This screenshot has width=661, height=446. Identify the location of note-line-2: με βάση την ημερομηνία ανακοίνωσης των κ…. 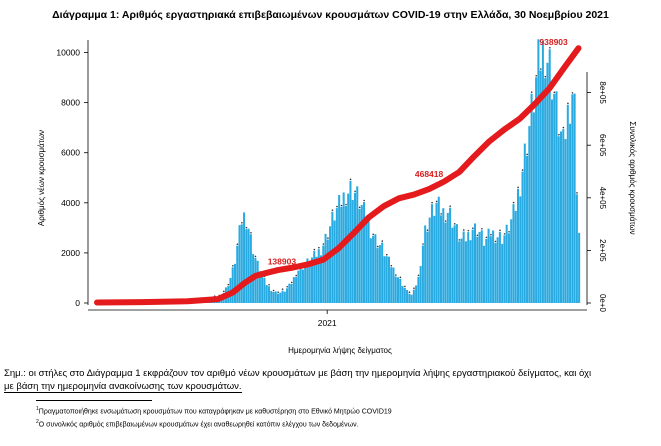
(123, 387).